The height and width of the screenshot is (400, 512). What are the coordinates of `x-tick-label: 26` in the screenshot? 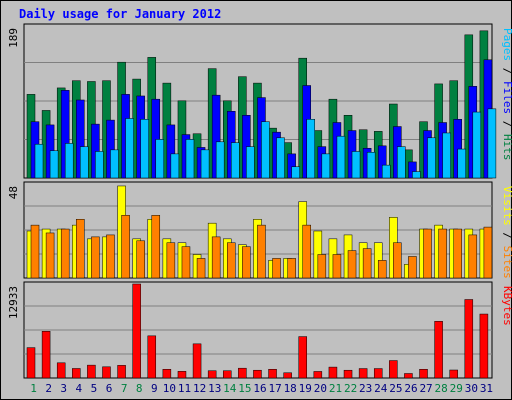 It's located at (410, 388).